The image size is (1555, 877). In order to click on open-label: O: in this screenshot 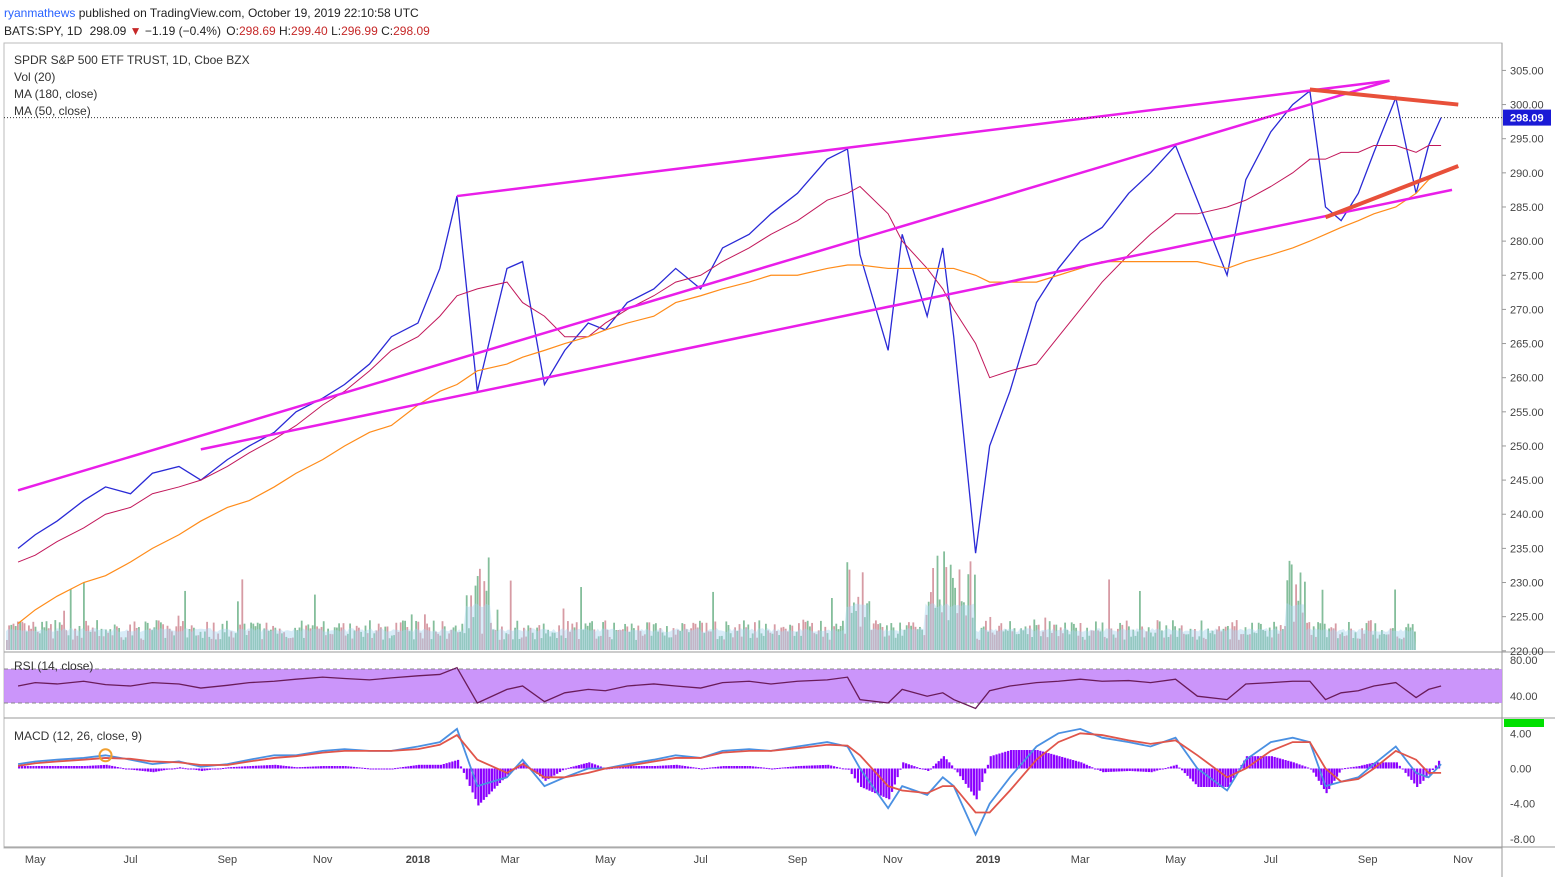, I will do `click(232, 31)`.